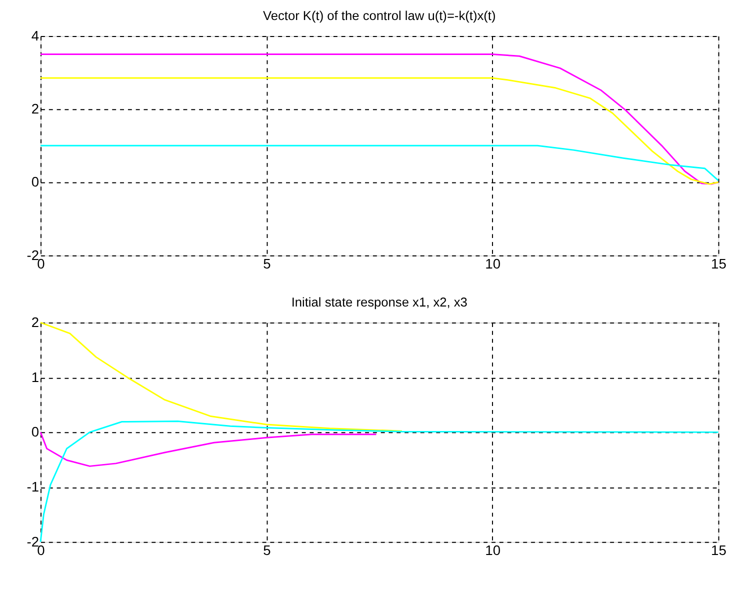  What do you see at coordinates (35, 35) in the screenshot?
I see `y-tick-label: 4` at bounding box center [35, 35].